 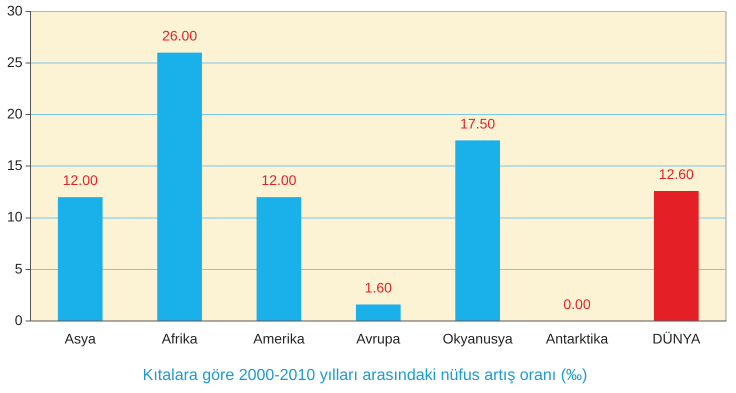 What do you see at coordinates (478, 123) in the screenshot?
I see `data-label: 17.50` at bounding box center [478, 123].